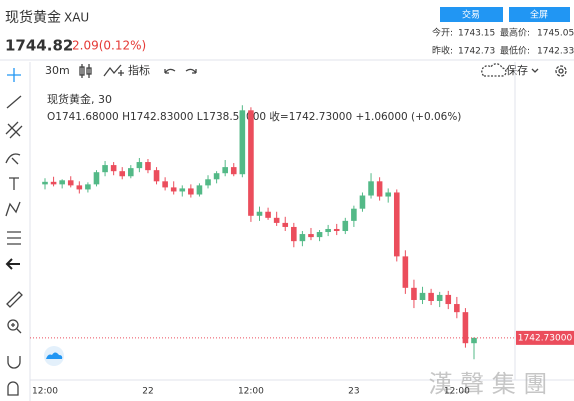 The width and height of the screenshot is (574, 401). I want to click on settings-button-core, so click(561, 71).